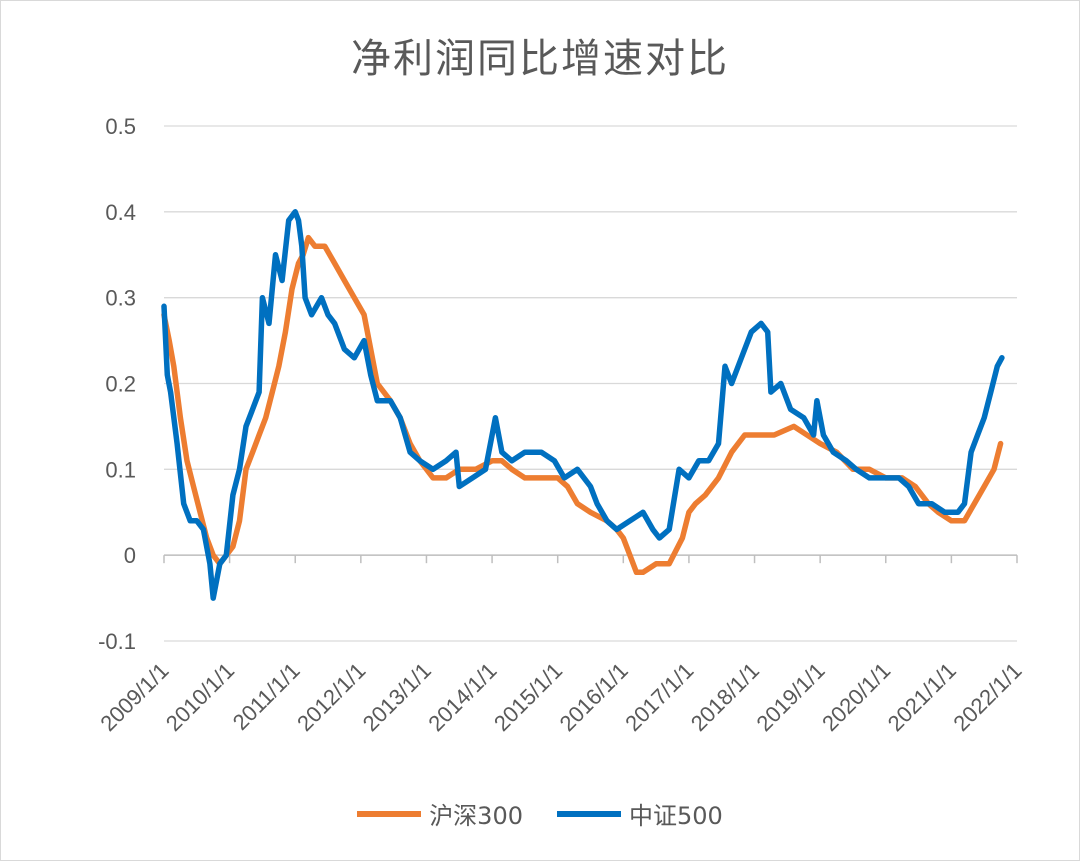 Image resolution: width=1080 pixels, height=861 pixels. I want to click on legend-item-csi500: 中证500, so click(640, 813).